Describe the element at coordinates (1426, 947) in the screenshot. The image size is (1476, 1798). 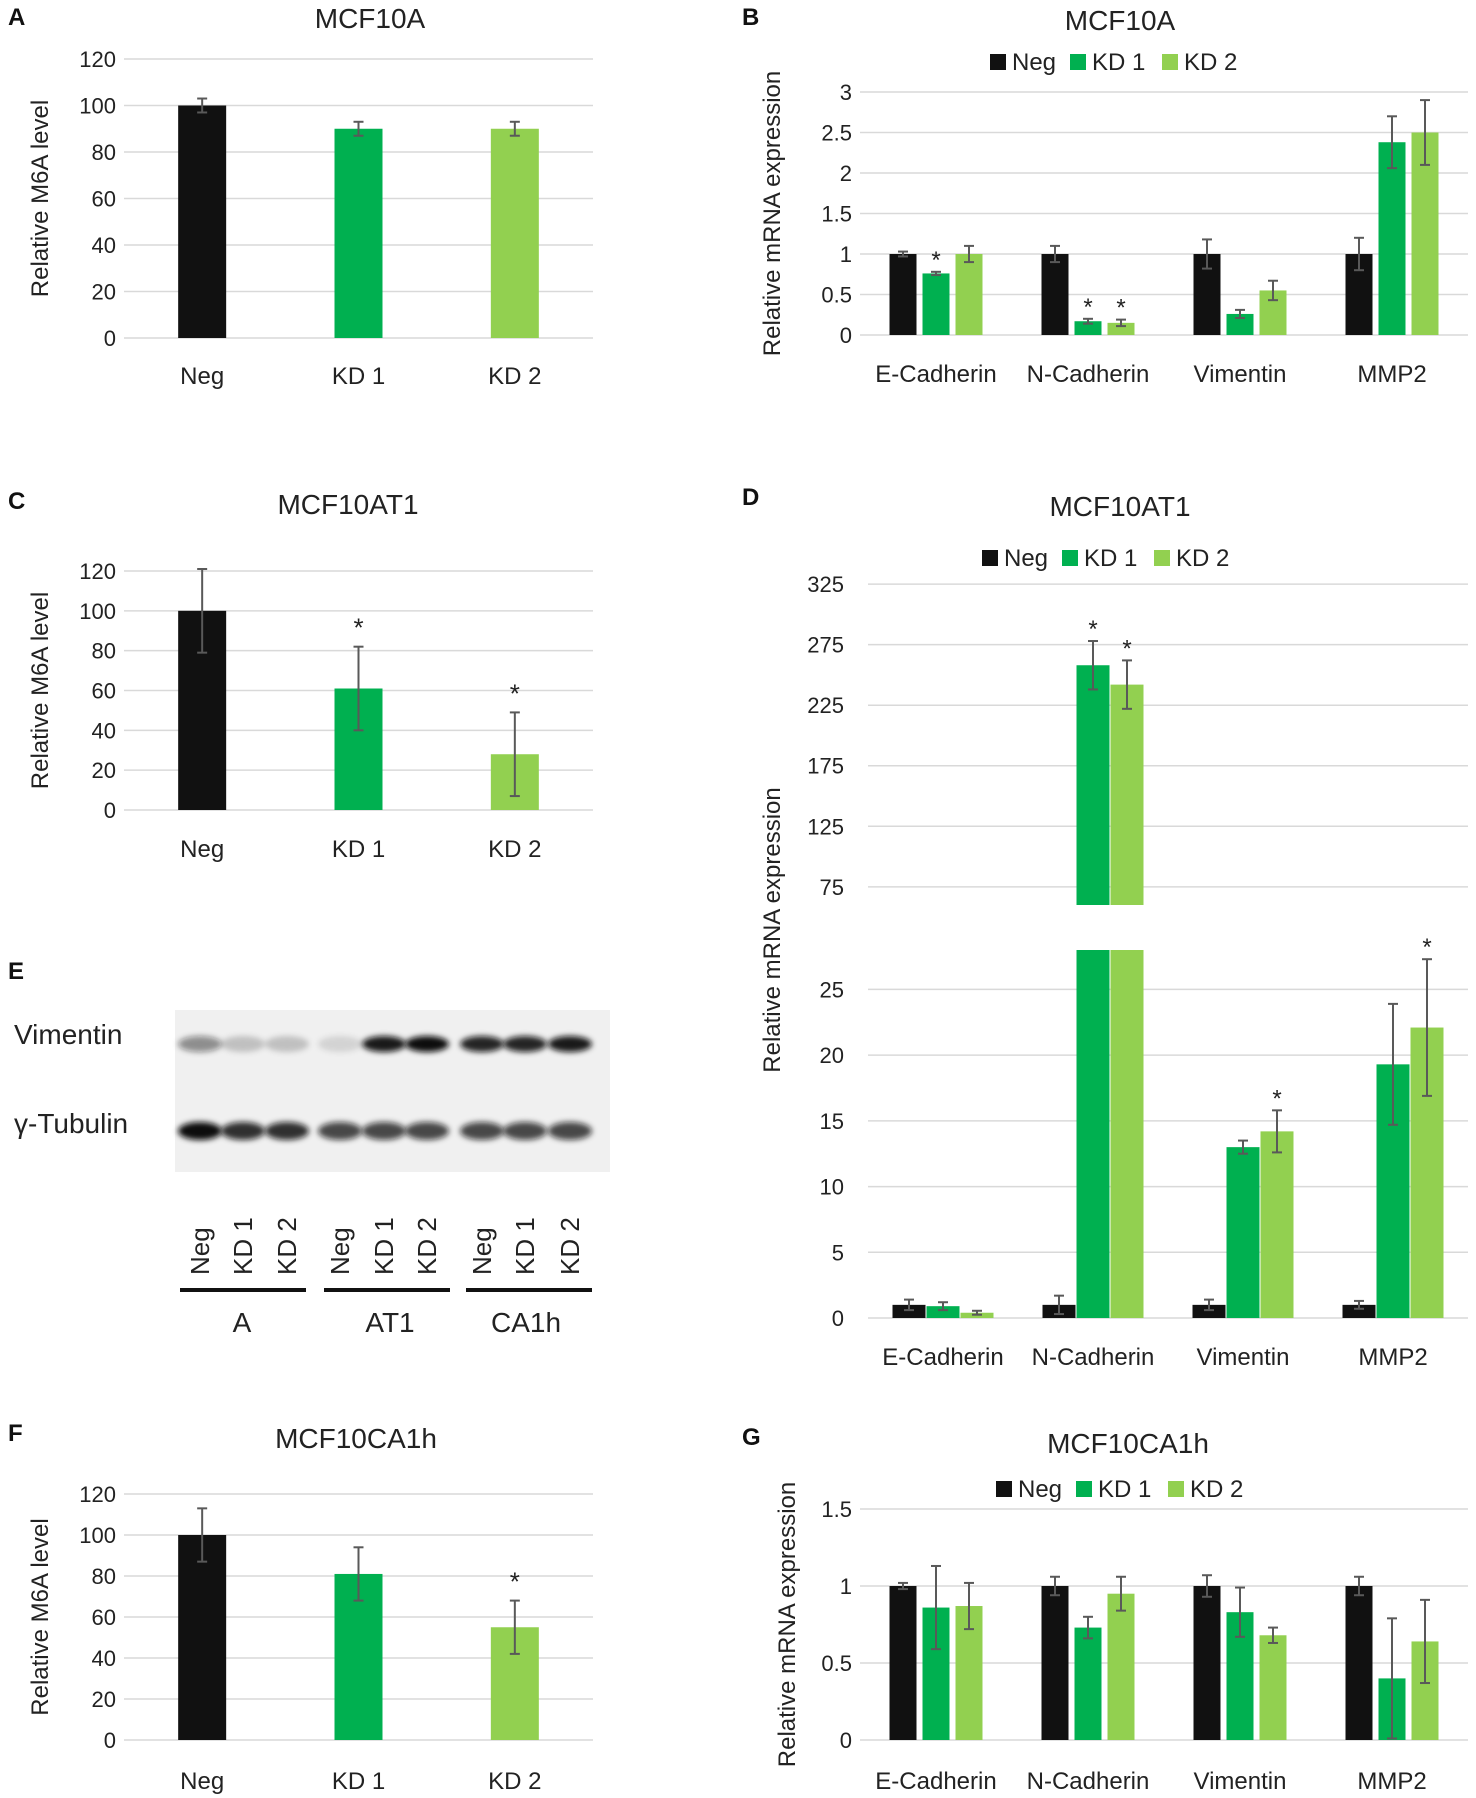
I see `significance-star-d-3-2: *` at that location.